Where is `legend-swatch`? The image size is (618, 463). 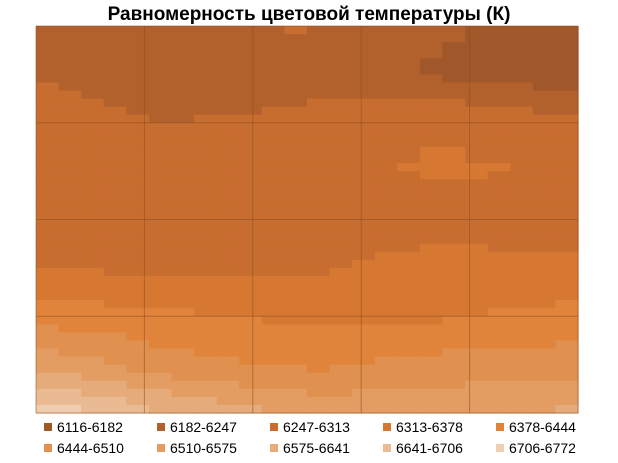
legend-swatch is located at coordinates (274, 426).